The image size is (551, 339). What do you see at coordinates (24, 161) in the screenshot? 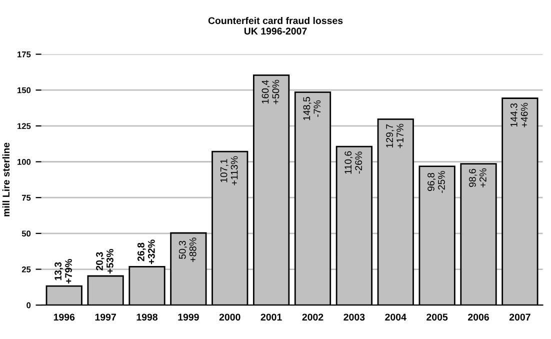
I see `y-tick-label: 100` at bounding box center [24, 161].